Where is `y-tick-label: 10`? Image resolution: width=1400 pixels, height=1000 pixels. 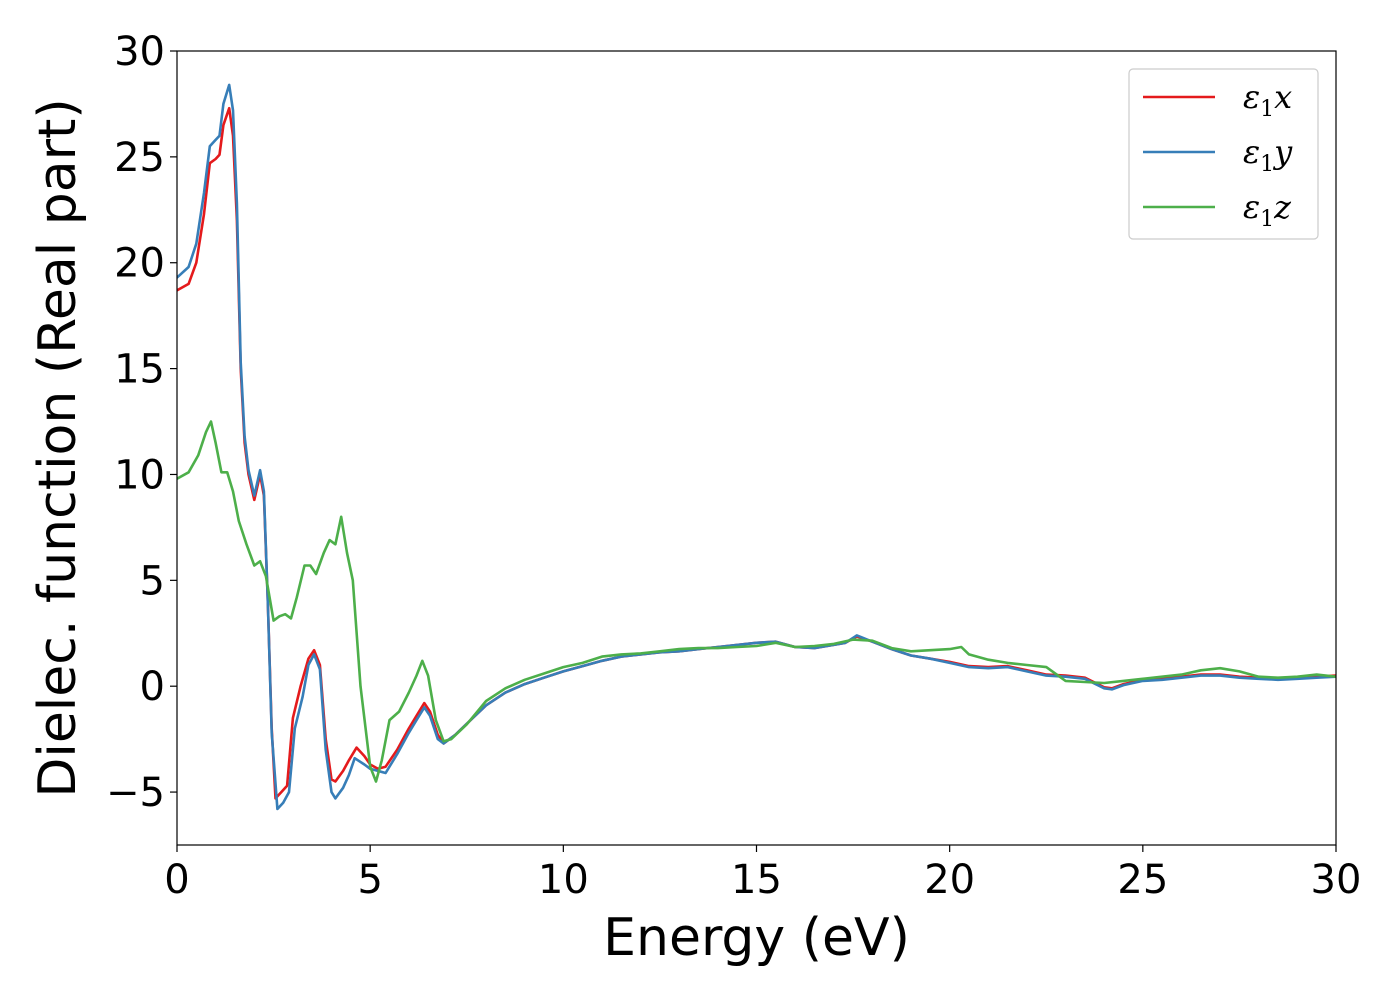 y-tick-label: 10 is located at coordinates (139, 475).